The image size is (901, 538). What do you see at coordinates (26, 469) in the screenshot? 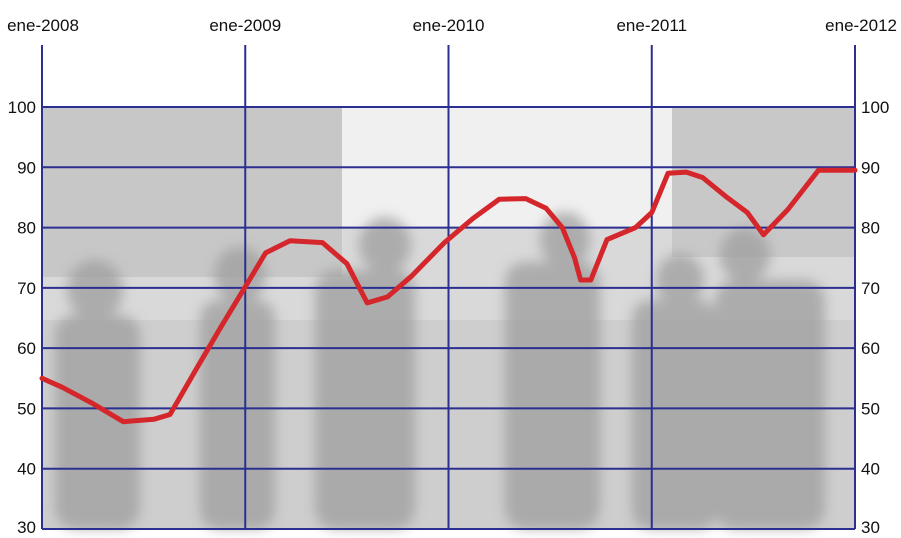
I see `y-tick-label-left: 40` at bounding box center [26, 469].